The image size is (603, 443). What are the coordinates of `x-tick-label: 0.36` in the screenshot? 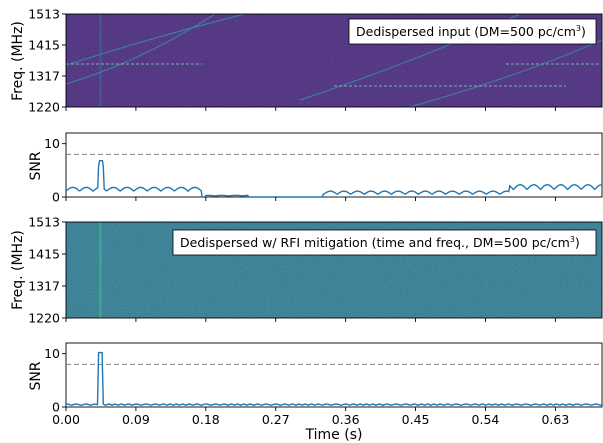 It's located at (346, 419).